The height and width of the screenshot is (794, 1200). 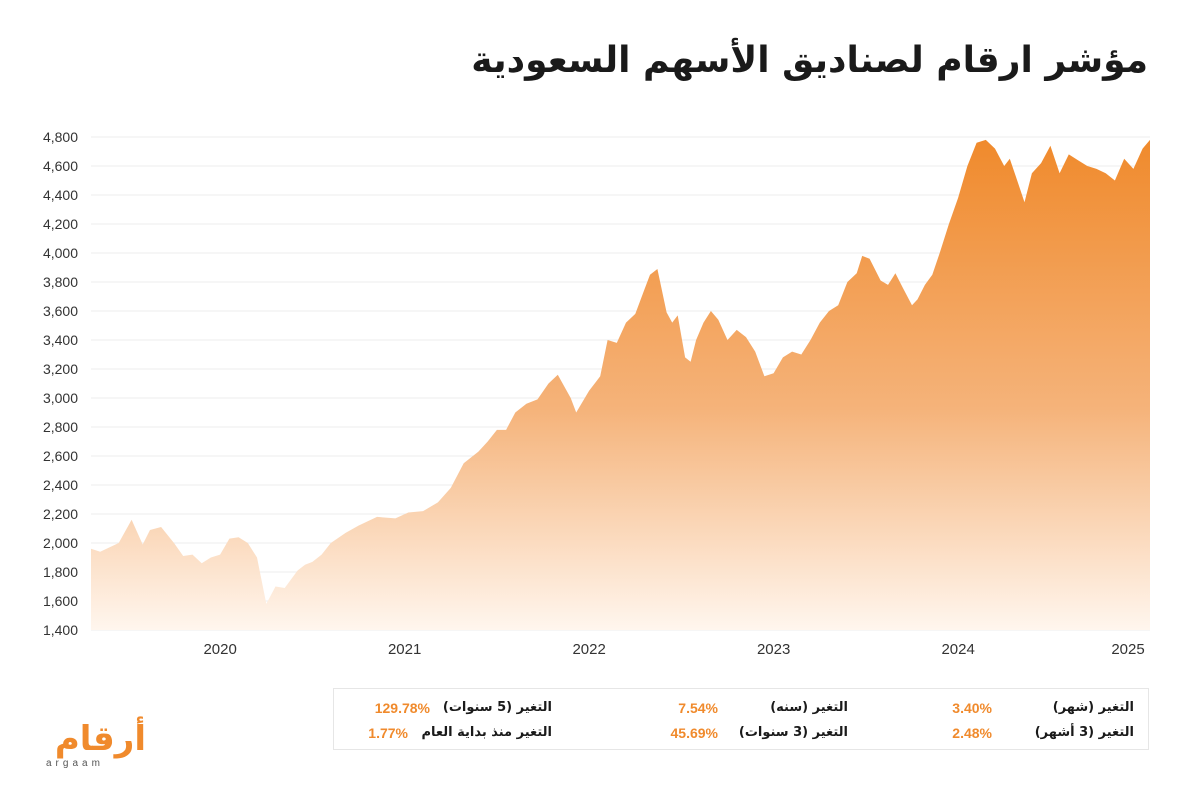 I want to click on y-tick-label: 3,400, so click(x=60, y=340).